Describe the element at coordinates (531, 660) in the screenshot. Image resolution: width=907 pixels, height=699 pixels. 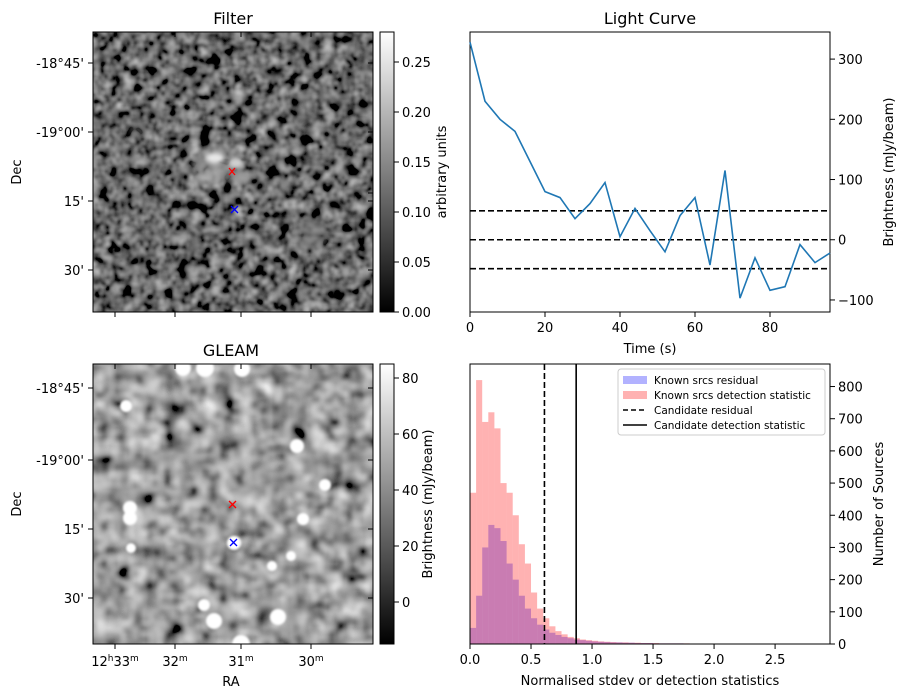
I see `x-tick-label: 0.5` at that location.